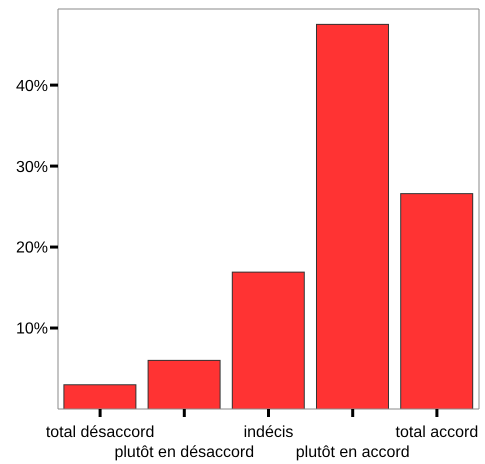 Image resolution: width=485 pixels, height=464 pixels. I want to click on x-tick-label: indécis, so click(269, 432).